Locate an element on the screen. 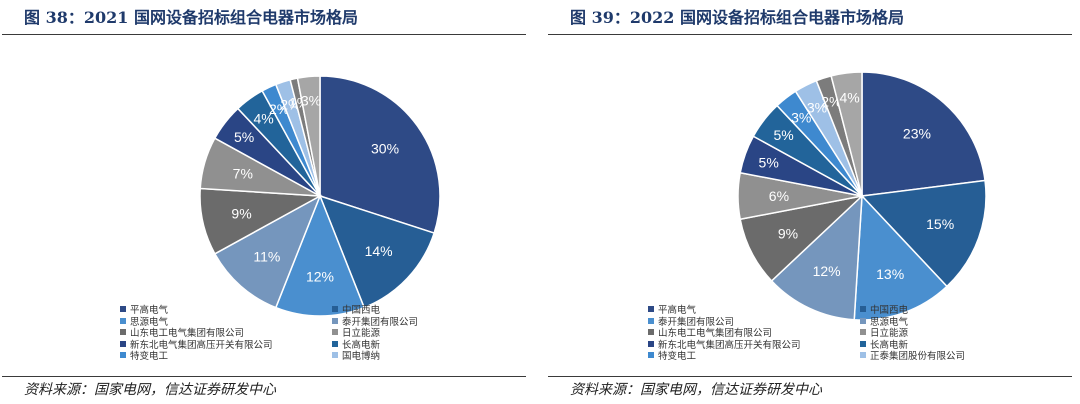  slice-data-label: 14% is located at coordinates (379, 251).